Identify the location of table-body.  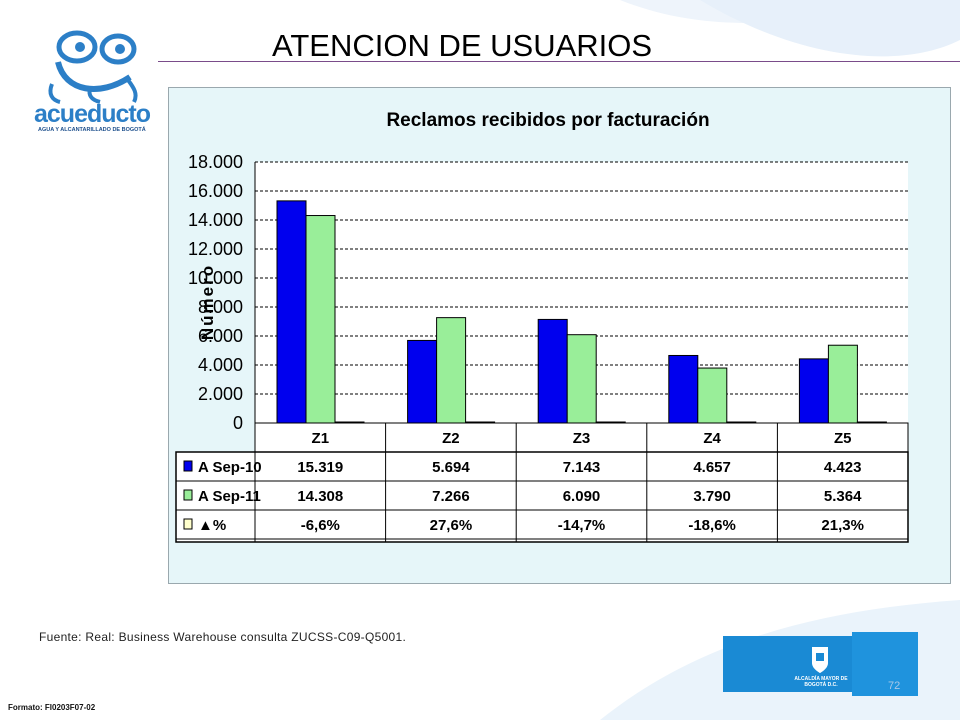
(542, 497).